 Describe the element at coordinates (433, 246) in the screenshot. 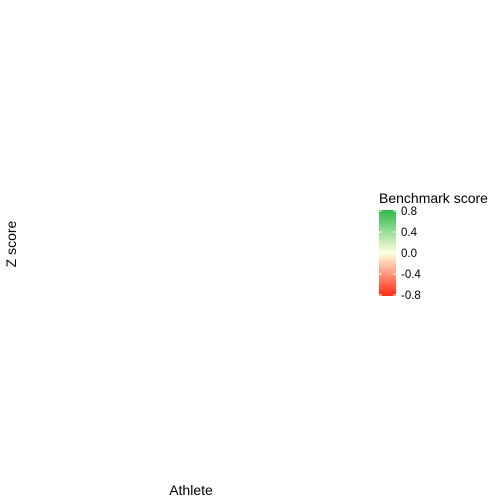

I see `legend: Benchmark score 0.8 0.4 0.0 -0.4 -0.8` at that location.